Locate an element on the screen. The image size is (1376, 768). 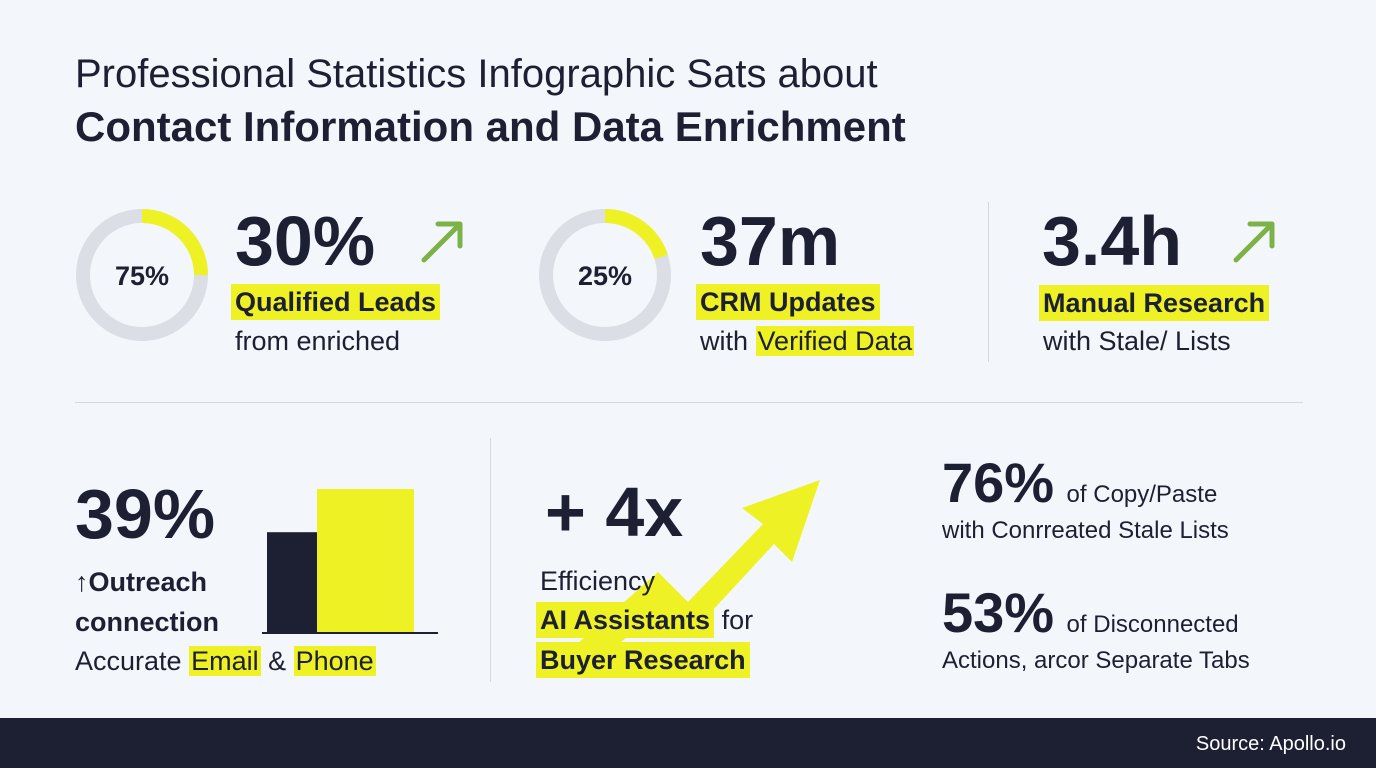
outreach-phone-highlight: Phone is located at coordinates (334, 661).